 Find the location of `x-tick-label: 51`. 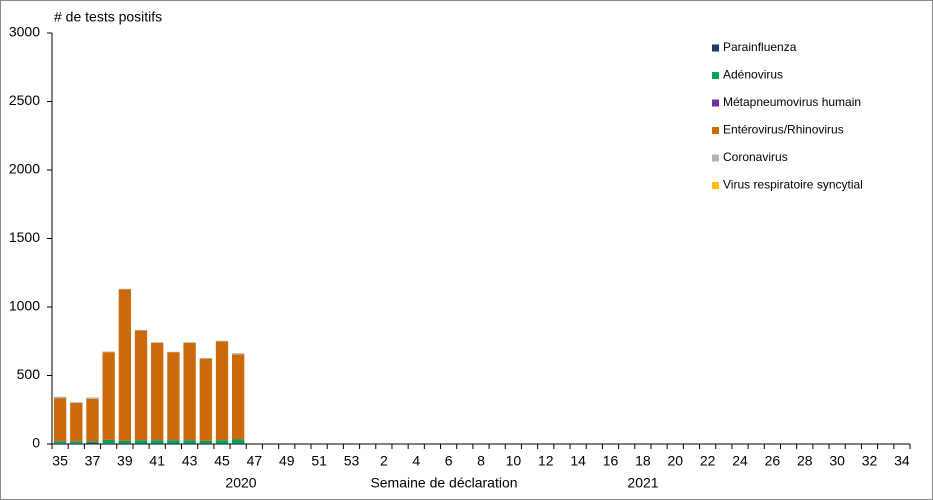

x-tick-label: 51 is located at coordinates (319, 461).